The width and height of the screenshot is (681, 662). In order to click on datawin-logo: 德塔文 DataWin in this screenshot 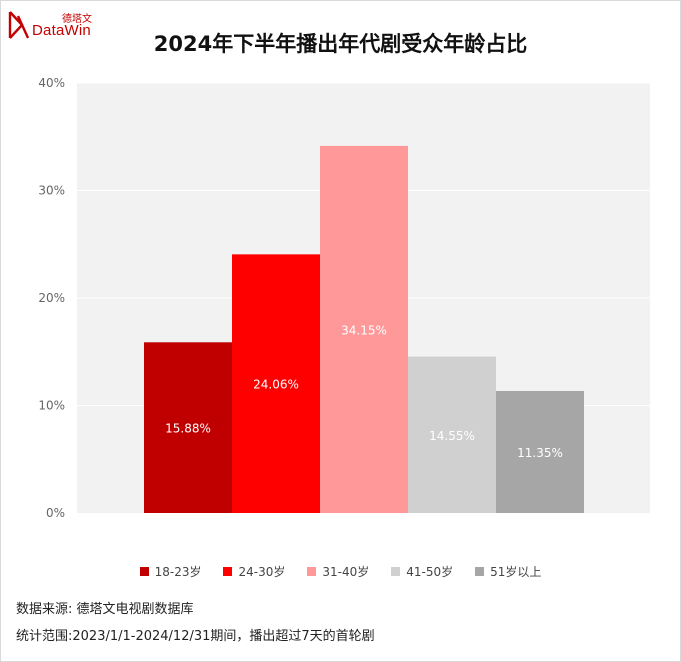, I will do `click(55, 26)`.